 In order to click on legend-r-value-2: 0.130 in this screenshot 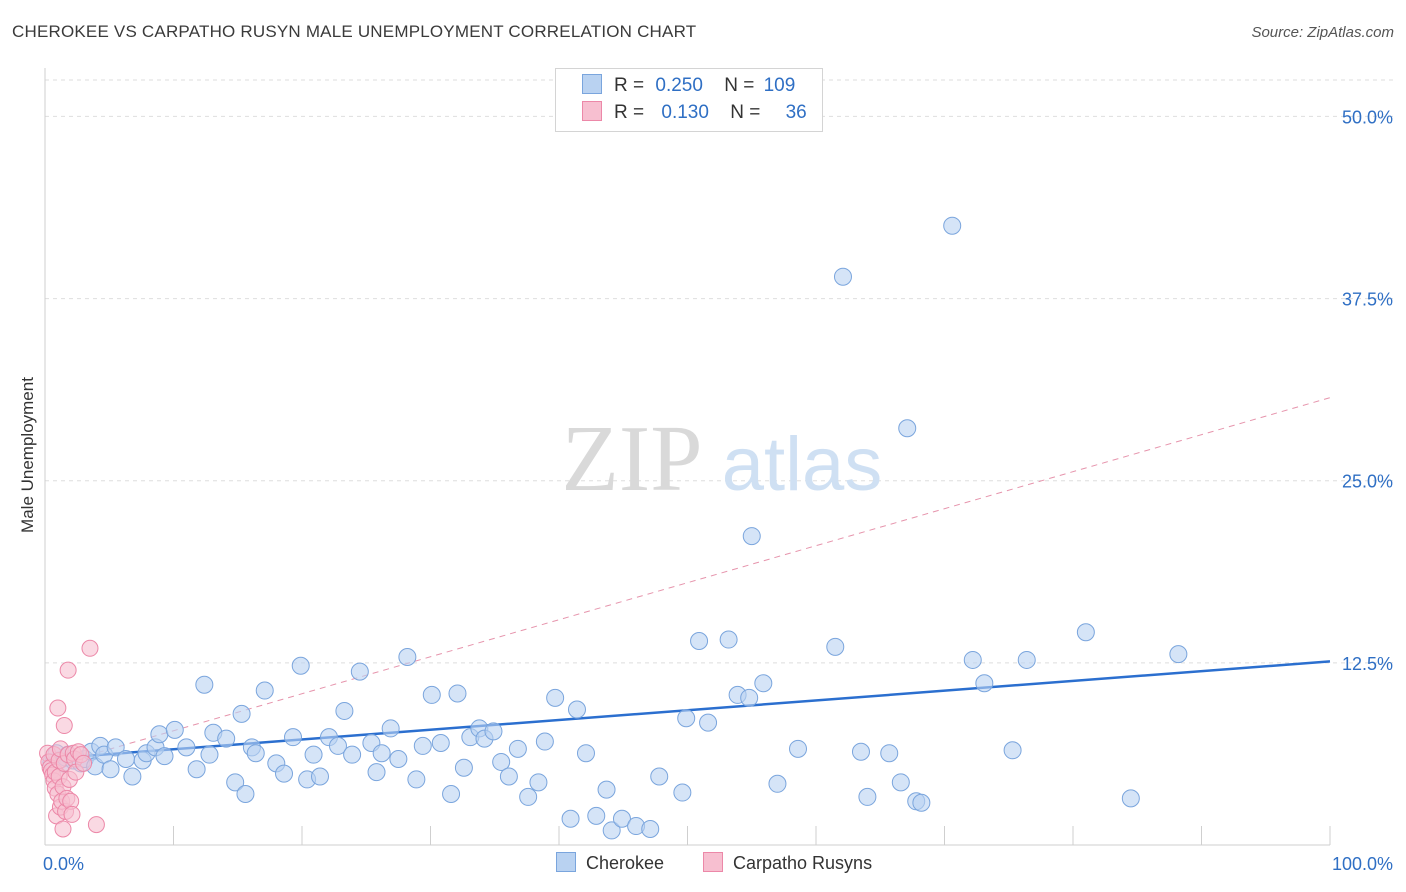, I will do `click(685, 112)`.